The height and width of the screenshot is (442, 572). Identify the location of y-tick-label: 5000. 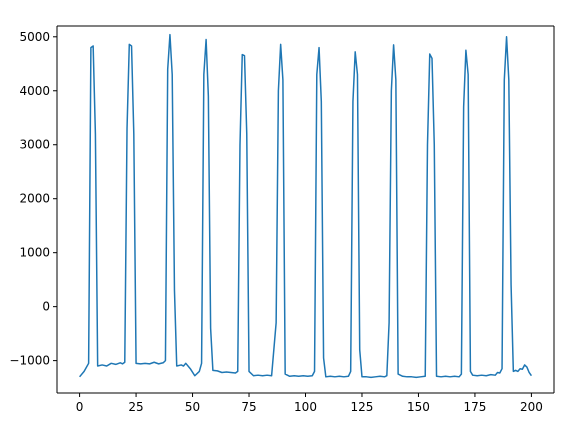
(34, 37).